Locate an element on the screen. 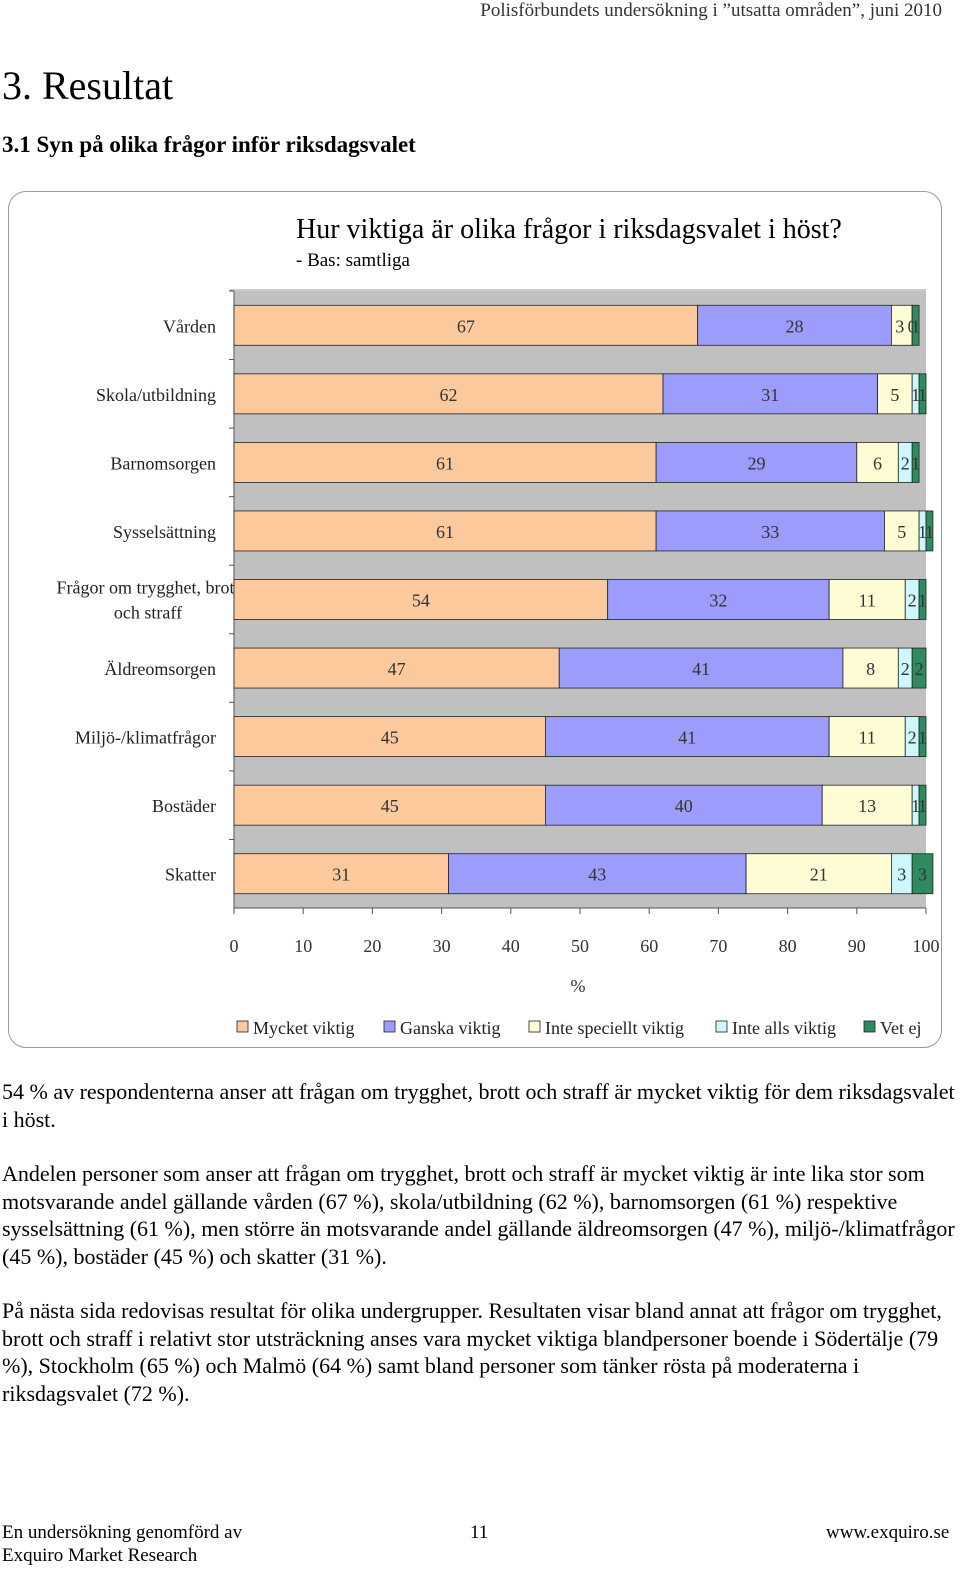  page-number: 11 is located at coordinates (479, 1532).